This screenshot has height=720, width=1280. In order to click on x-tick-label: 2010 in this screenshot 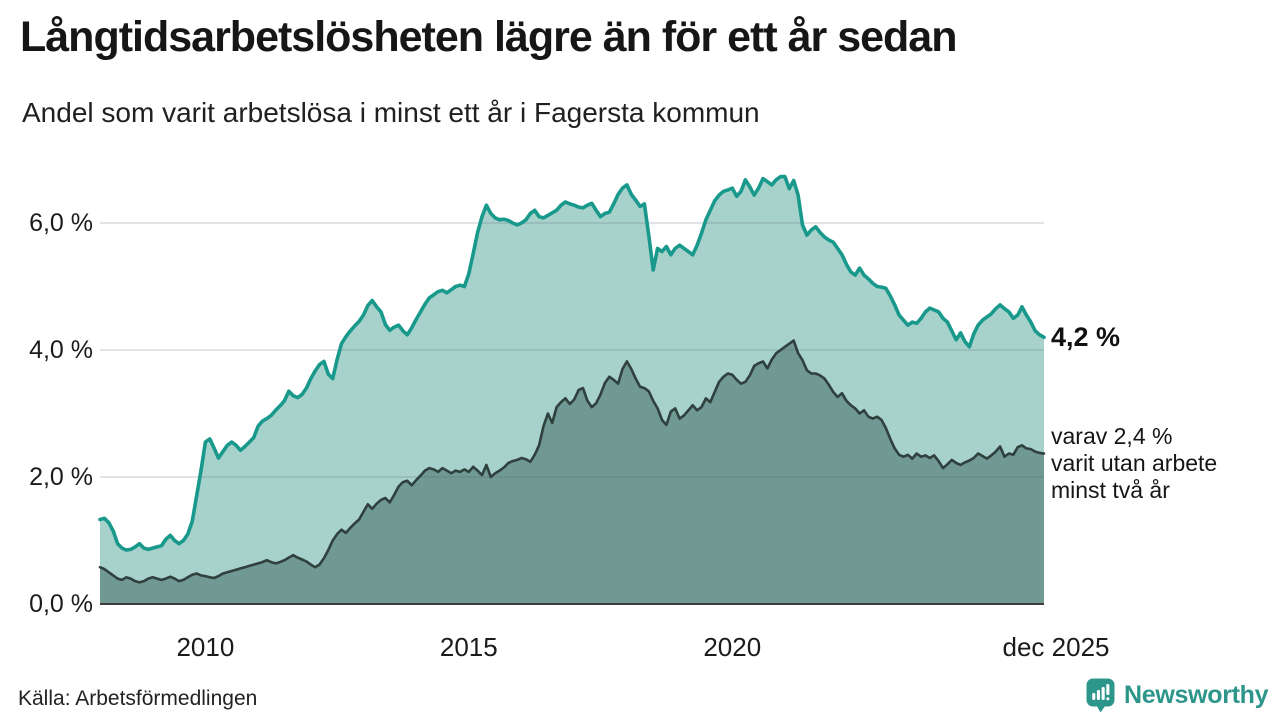, I will do `click(205, 647)`.